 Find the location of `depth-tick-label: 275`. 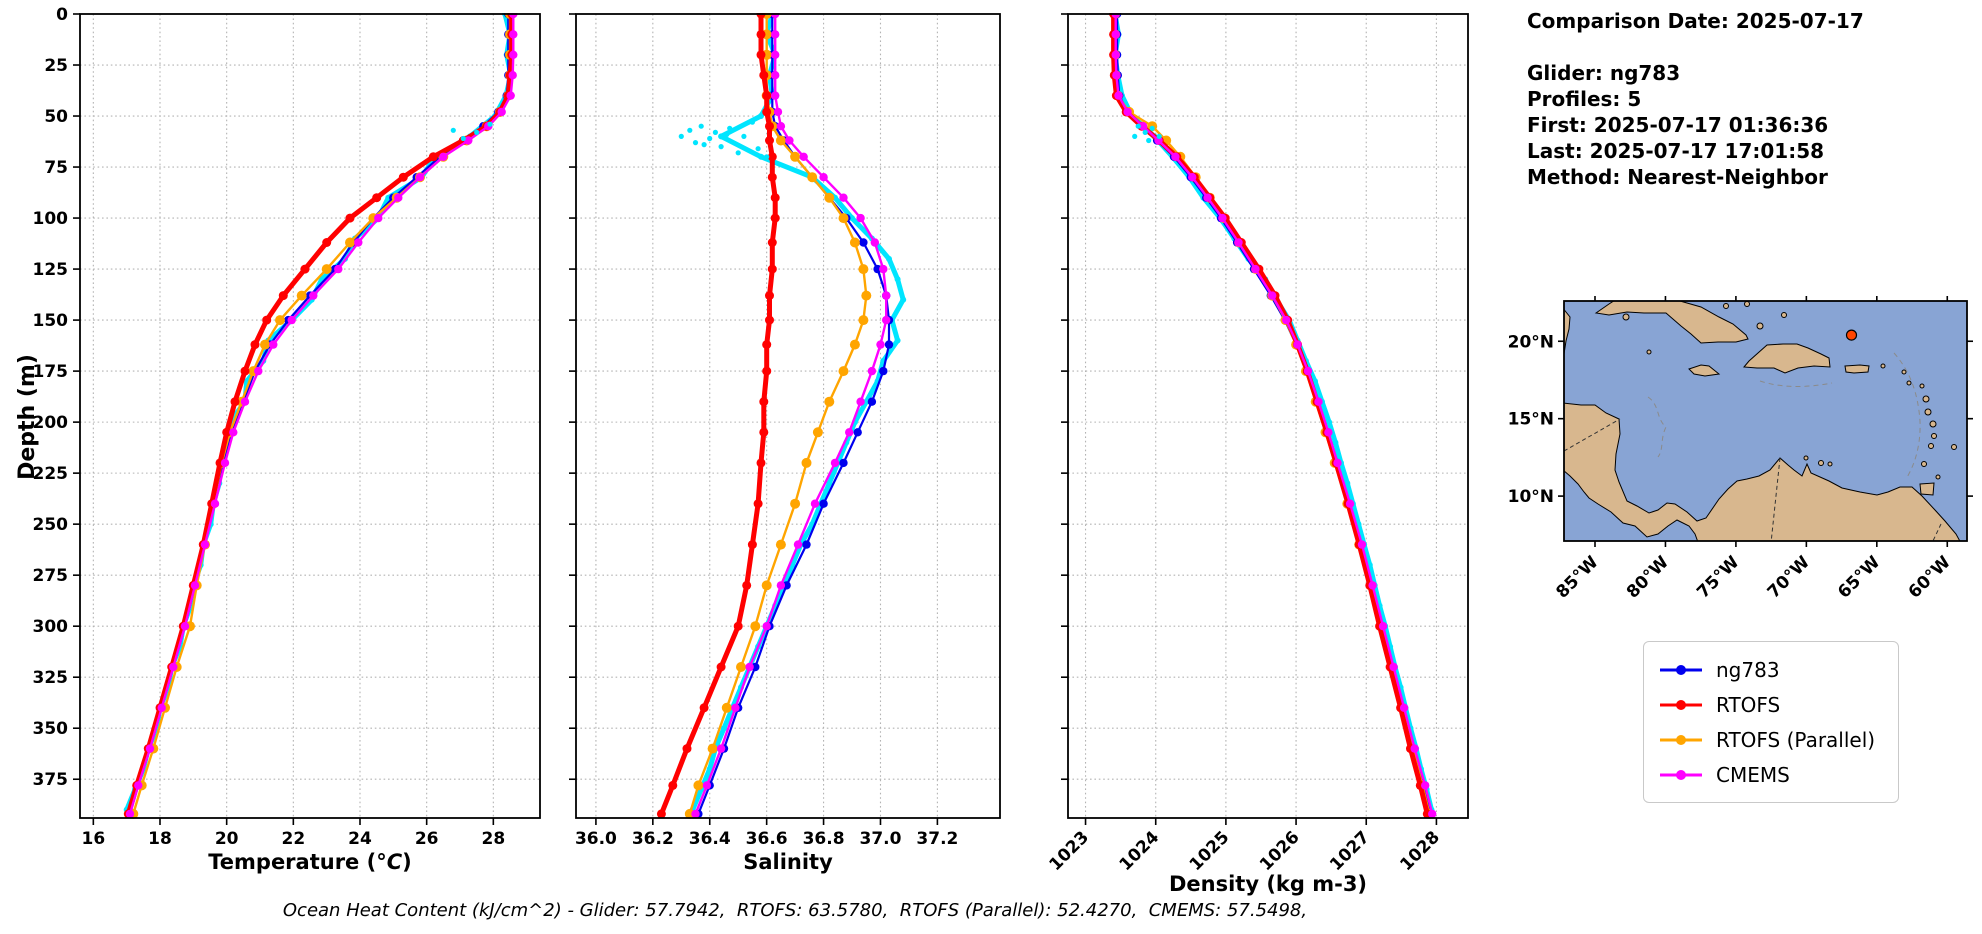

depth-tick-label: 275 is located at coordinates (51, 576).